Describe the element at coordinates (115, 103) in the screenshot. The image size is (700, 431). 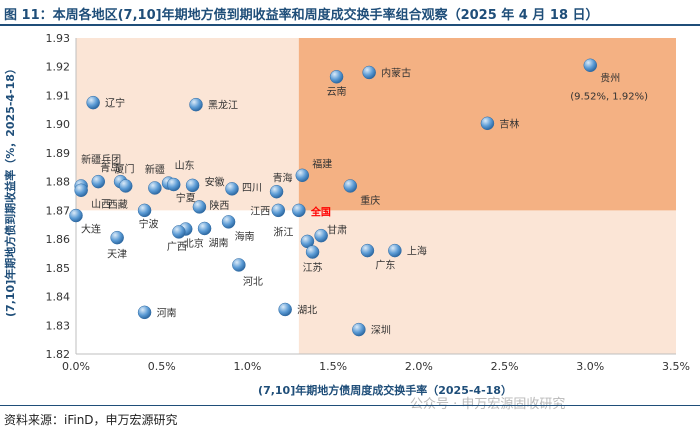
I see `point-label: 辽宁` at that location.